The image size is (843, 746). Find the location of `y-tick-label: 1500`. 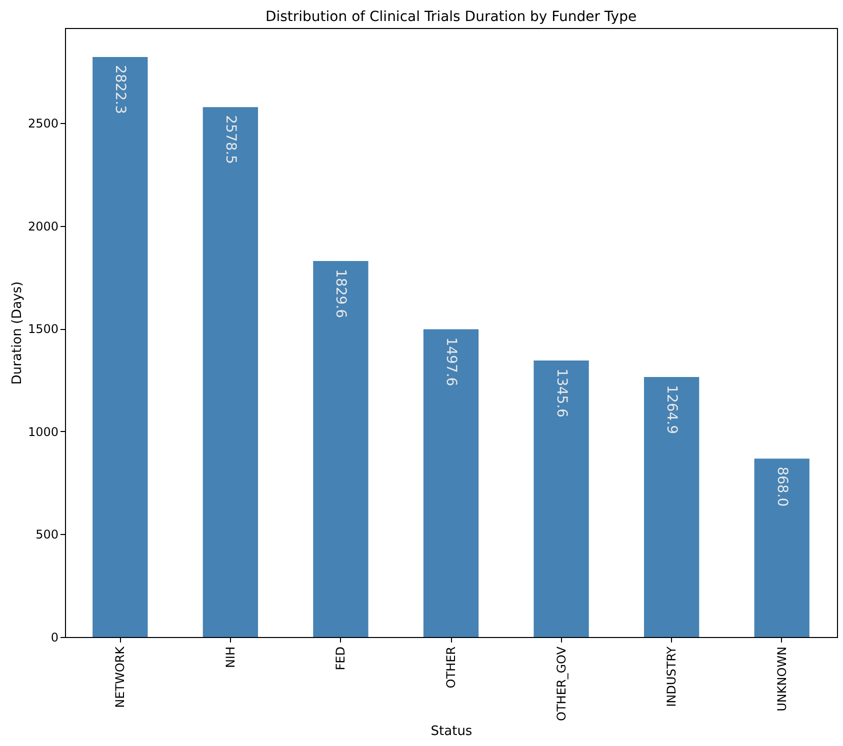

y-tick-label: 1500 is located at coordinates (43, 329).